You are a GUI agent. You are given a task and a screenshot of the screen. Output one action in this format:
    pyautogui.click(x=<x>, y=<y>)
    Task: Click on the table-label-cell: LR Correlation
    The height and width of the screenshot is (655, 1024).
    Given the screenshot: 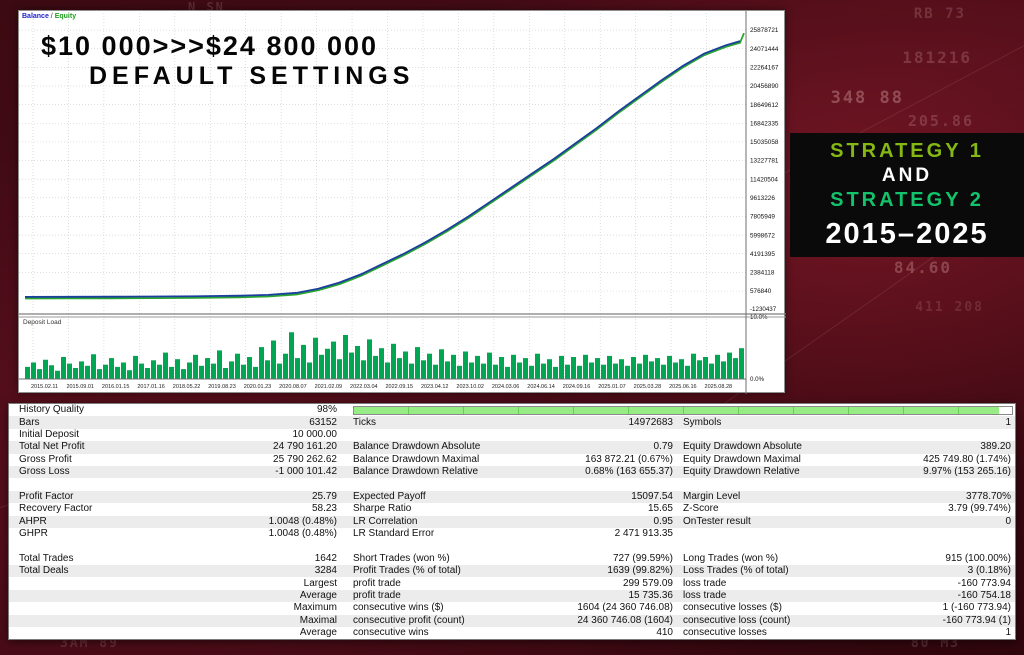 What is the action you would take?
    pyautogui.click(x=385, y=521)
    